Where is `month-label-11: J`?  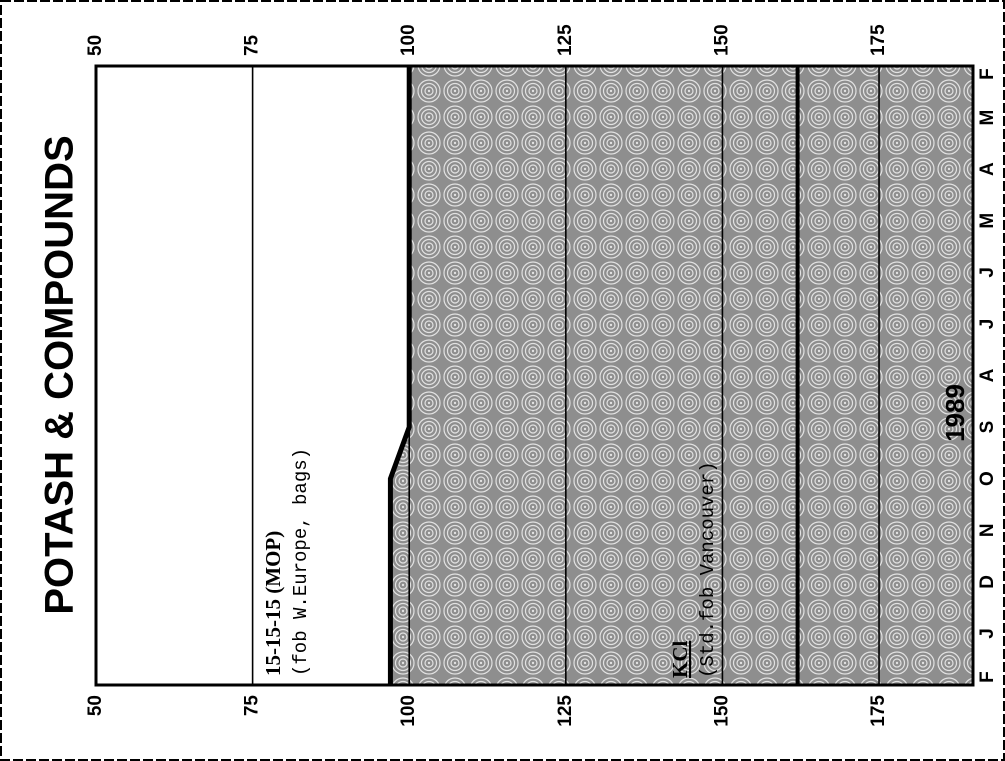
month-label-11: J is located at coordinates (987, 633).